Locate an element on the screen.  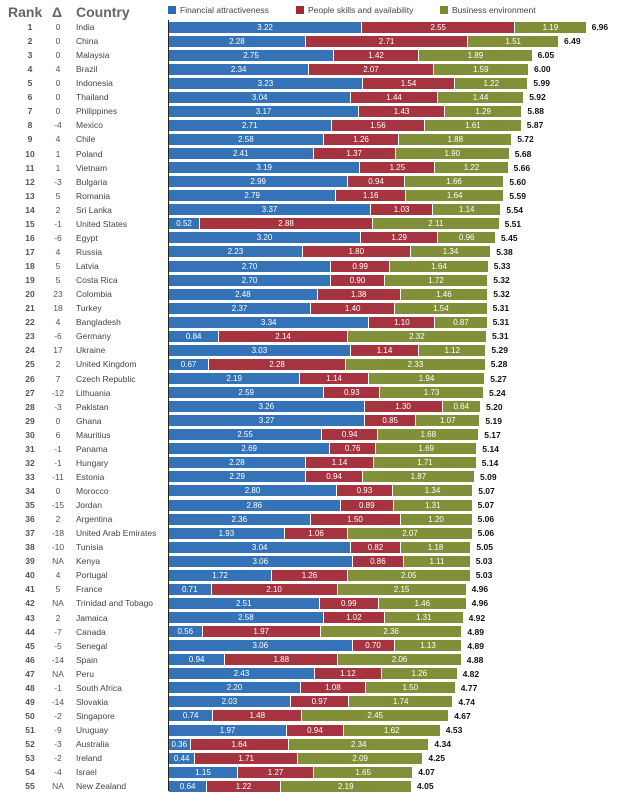
delta-cell: 5 is located at coordinates (58, 266).